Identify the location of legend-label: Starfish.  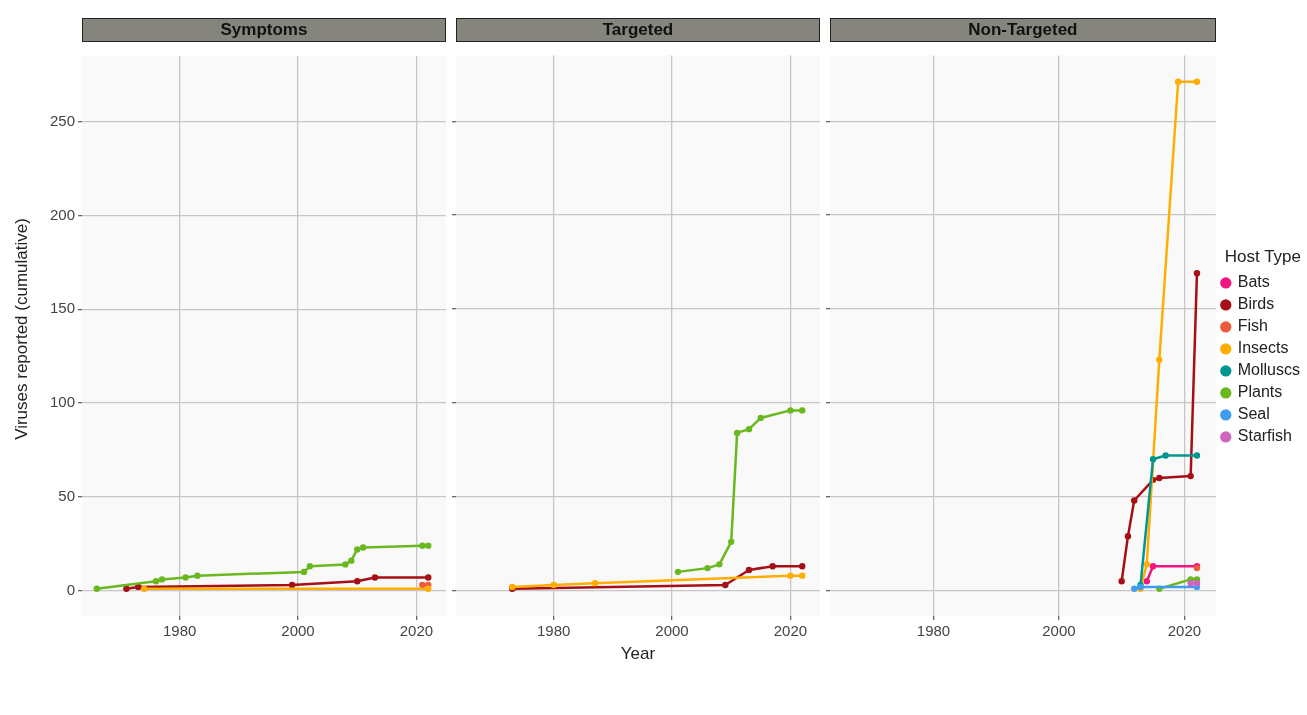
(1265, 436).